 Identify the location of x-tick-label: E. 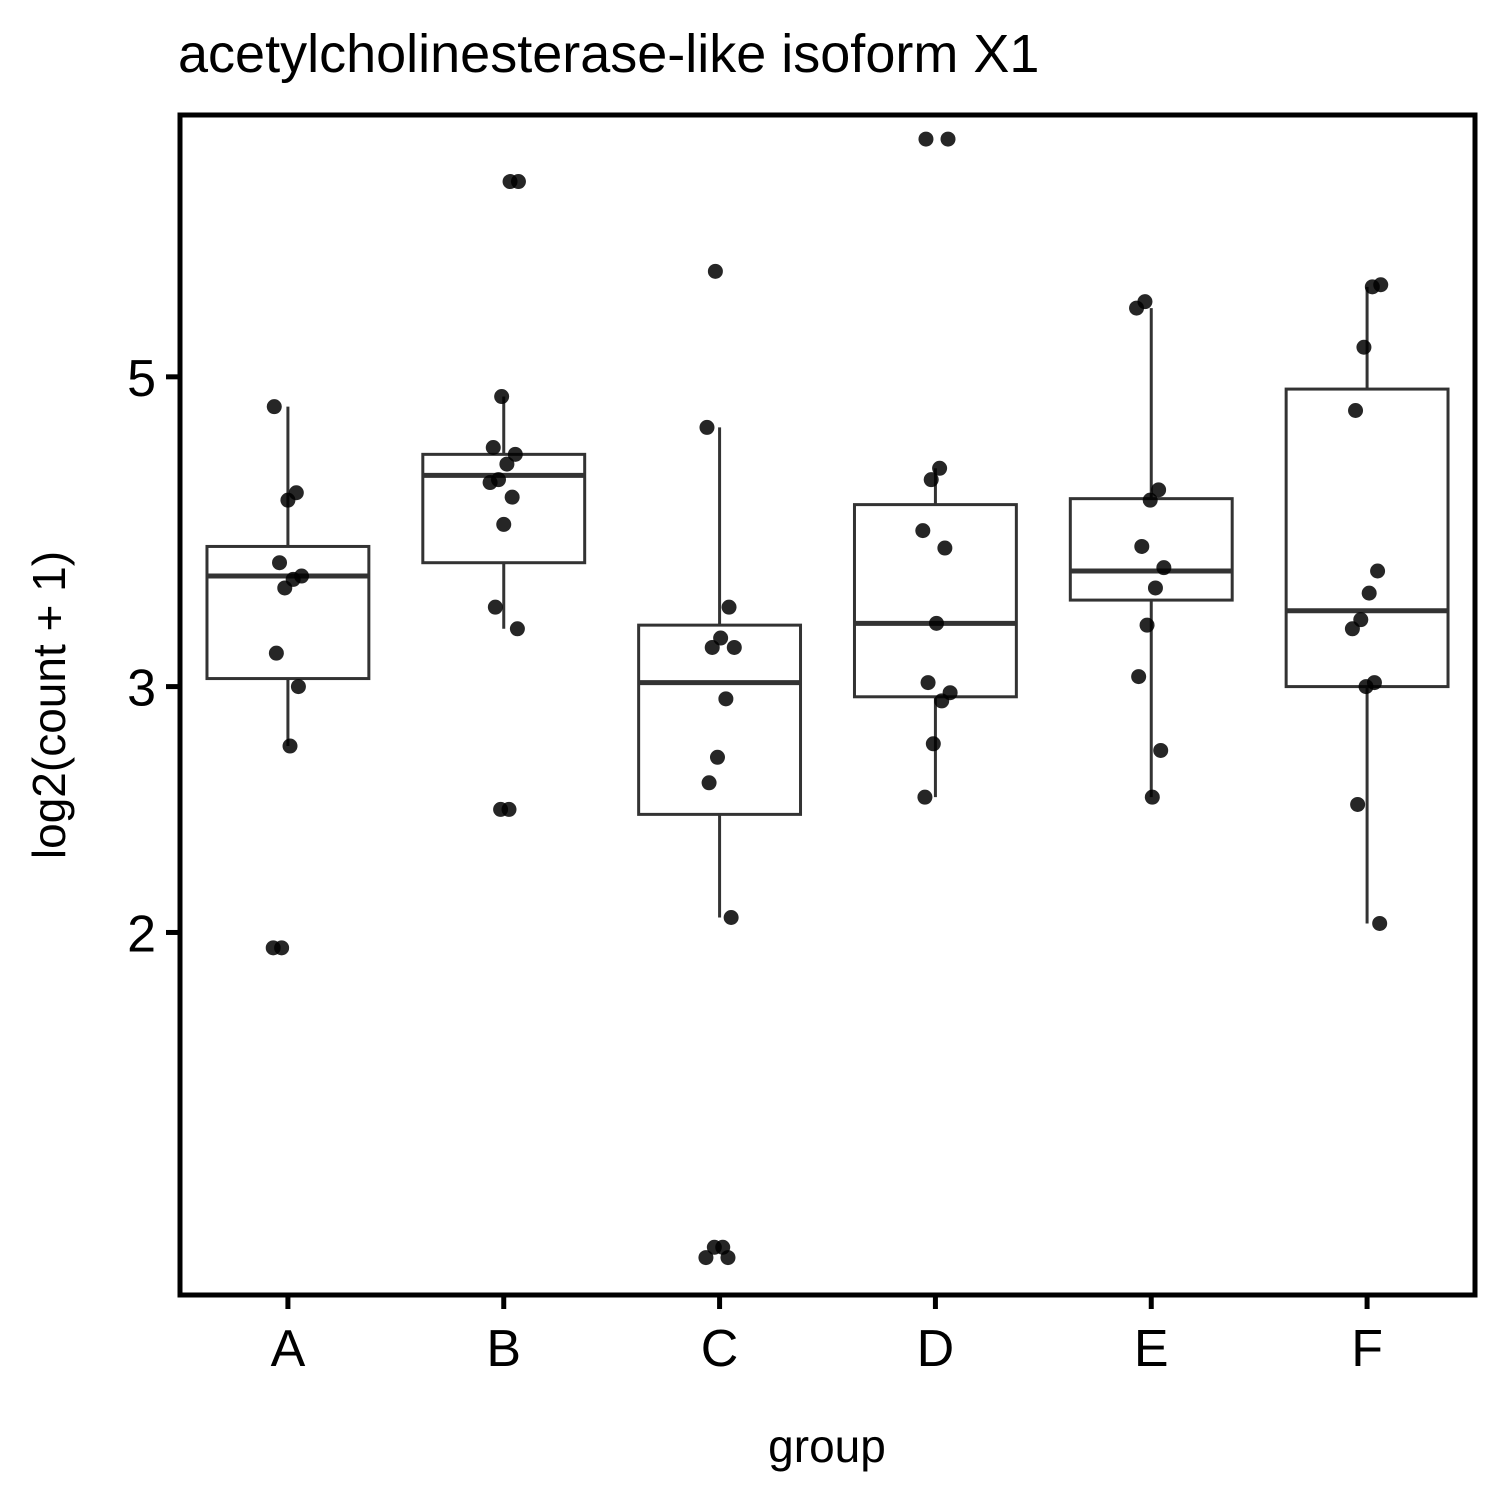
(1151, 1349).